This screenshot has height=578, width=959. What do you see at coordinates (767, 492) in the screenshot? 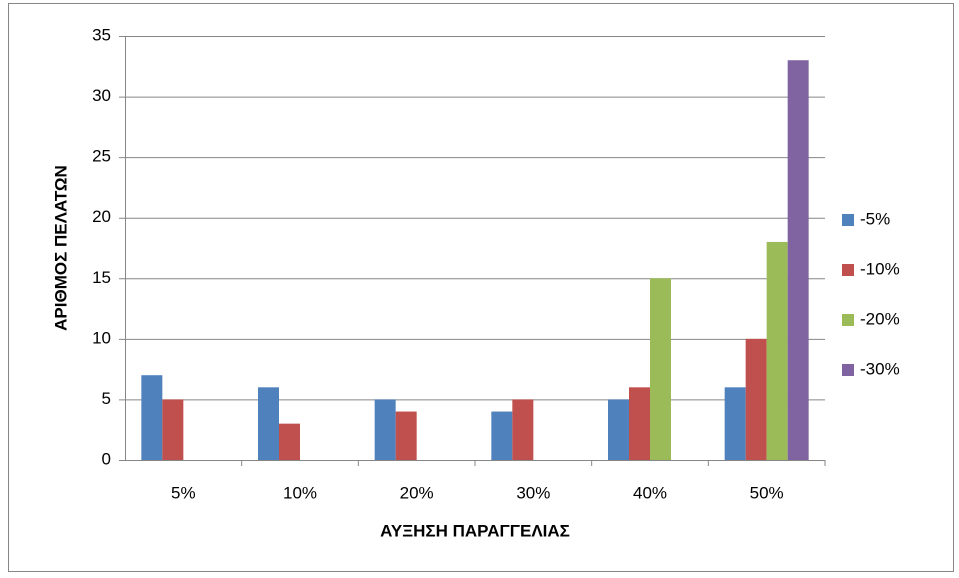
I see `x-tick-label: 50%` at bounding box center [767, 492].